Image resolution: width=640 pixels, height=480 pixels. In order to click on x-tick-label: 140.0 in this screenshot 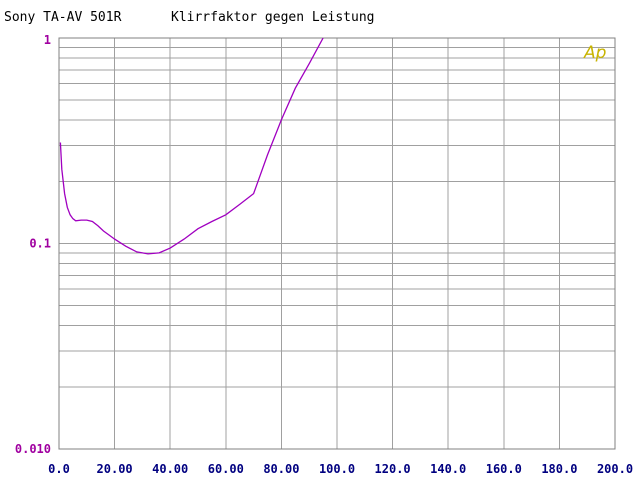, I will do `click(448, 469)`.